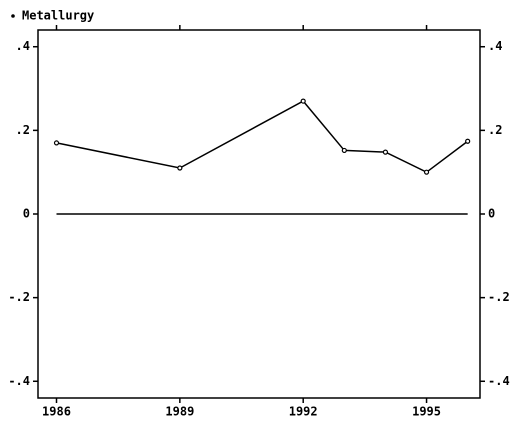  I want to click on y-tick-label: 0, so click(26, 214).